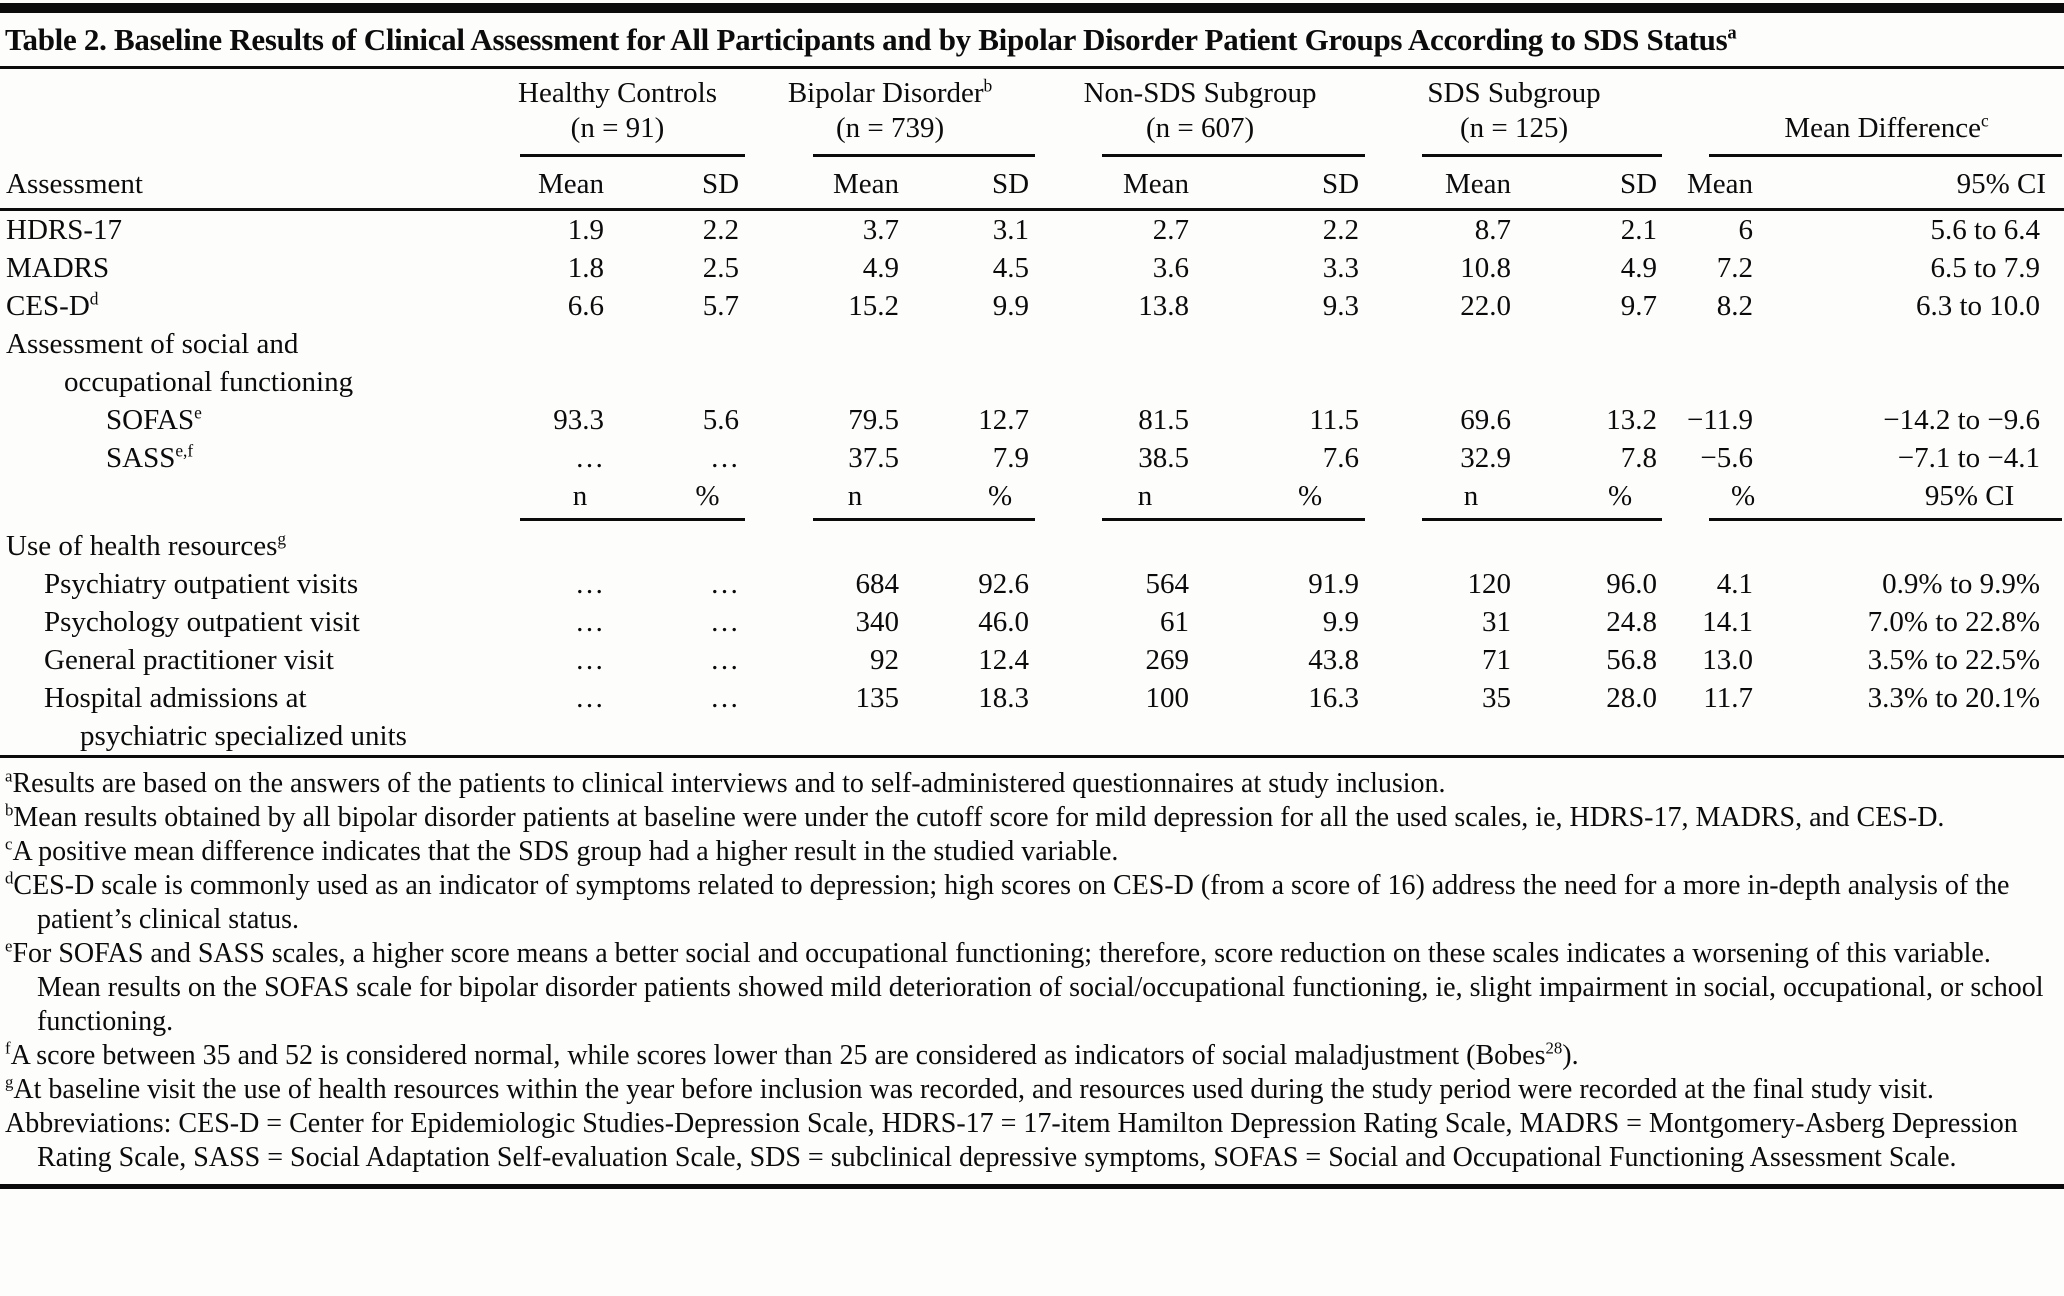 This screenshot has height=1296, width=2064. I want to click on table-cell: 6.6, so click(585, 306).